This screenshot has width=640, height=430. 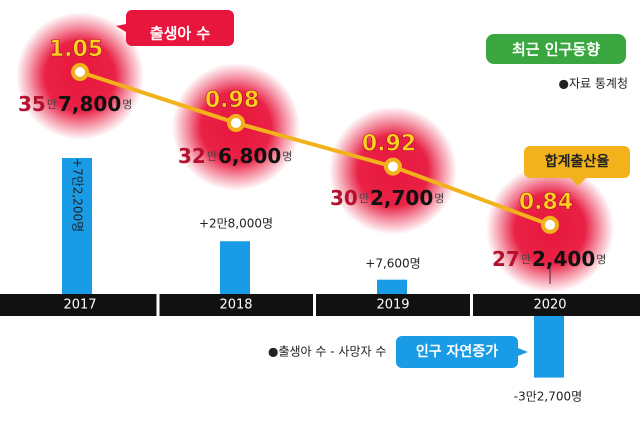 What do you see at coordinates (76, 49) in the screenshot?
I see `tfr-value-label: 1.05` at bounding box center [76, 49].